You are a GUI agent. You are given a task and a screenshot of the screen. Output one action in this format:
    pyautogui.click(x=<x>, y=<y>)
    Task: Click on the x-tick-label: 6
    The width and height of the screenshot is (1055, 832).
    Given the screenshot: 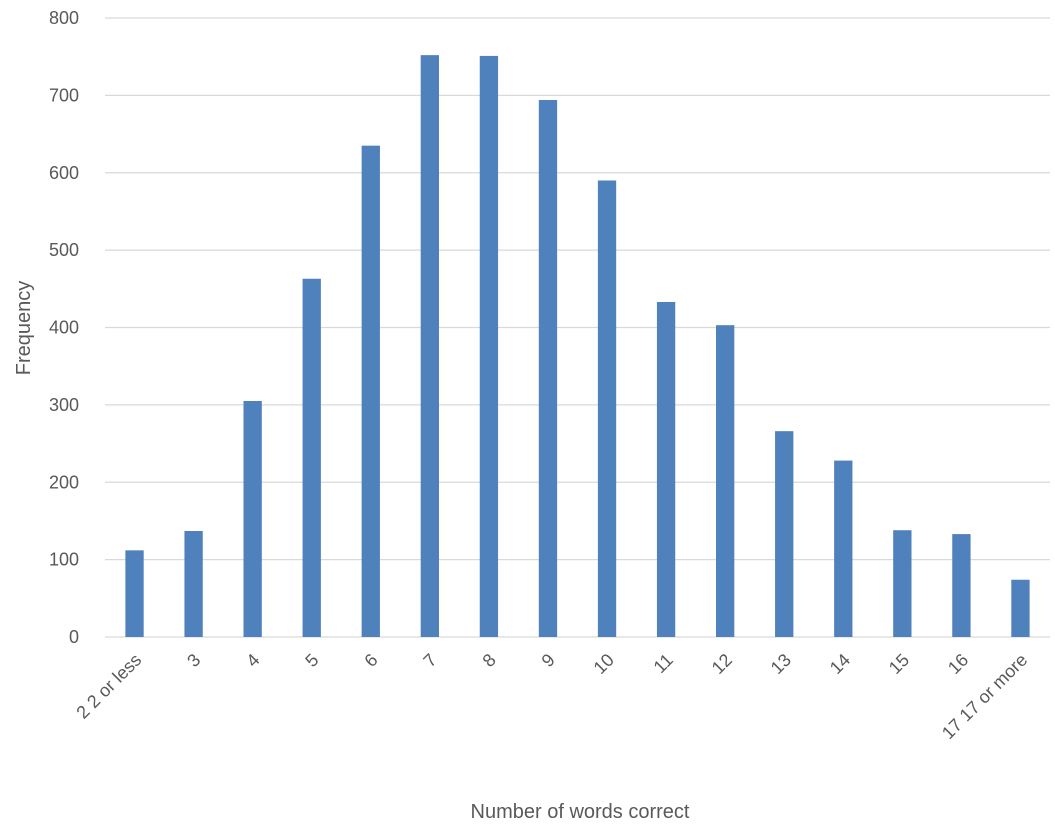 What is the action you would take?
    pyautogui.click(x=370, y=660)
    